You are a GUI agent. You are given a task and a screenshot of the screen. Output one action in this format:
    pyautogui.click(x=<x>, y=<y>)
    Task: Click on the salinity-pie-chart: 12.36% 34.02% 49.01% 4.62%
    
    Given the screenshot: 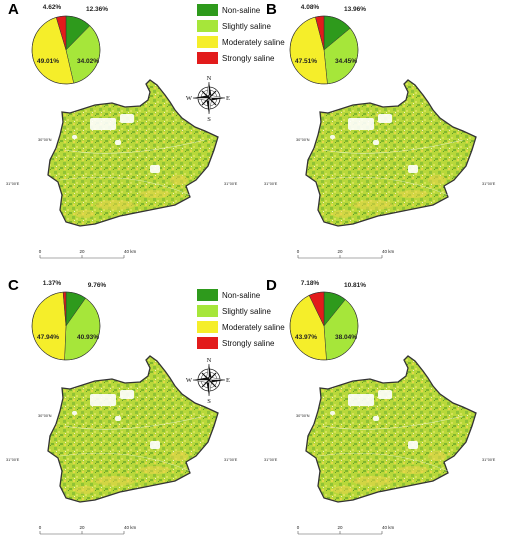 What is the action you would take?
    pyautogui.click(x=69, y=44)
    